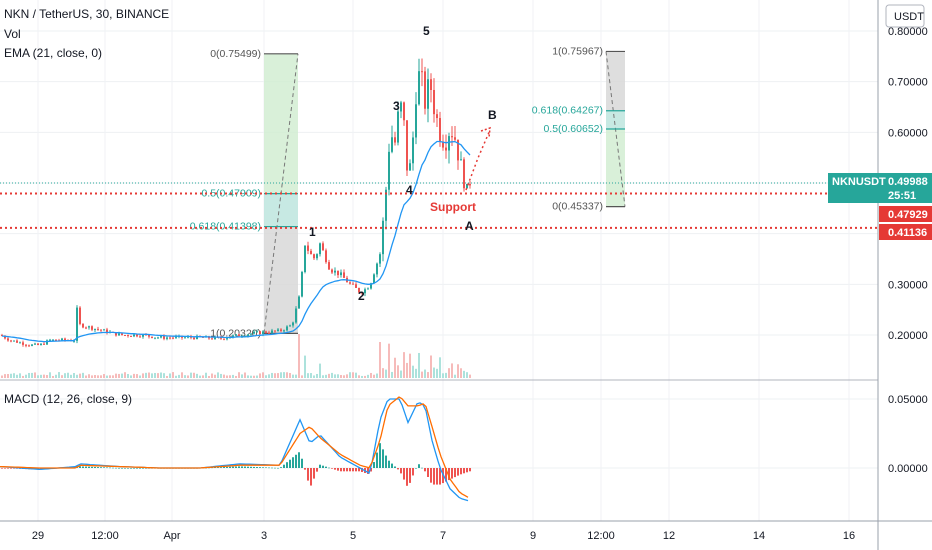 This screenshot has width=932, height=550. What do you see at coordinates (492, 115) in the screenshot?
I see `wave-label-b: B` at bounding box center [492, 115].